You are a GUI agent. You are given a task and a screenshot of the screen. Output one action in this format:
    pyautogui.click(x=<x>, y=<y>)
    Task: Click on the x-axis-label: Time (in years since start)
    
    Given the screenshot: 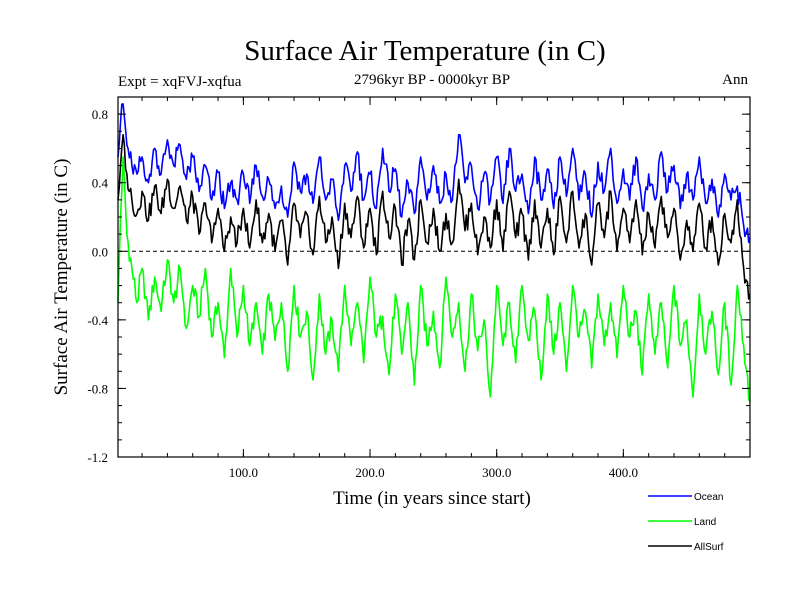 What is the action you would take?
    pyautogui.click(x=432, y=498)
    